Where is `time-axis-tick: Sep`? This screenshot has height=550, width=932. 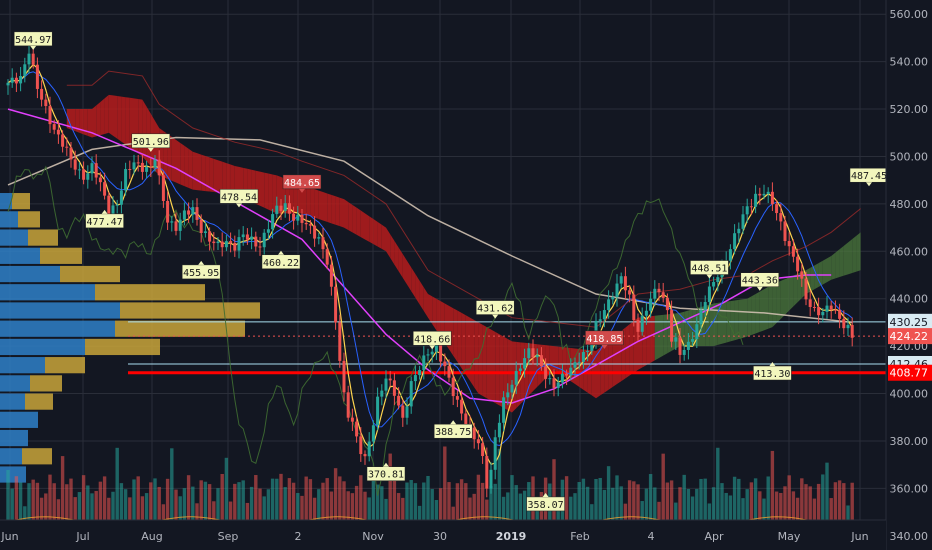
time-axis-tick: Sep is located at coordinates (228, 536).